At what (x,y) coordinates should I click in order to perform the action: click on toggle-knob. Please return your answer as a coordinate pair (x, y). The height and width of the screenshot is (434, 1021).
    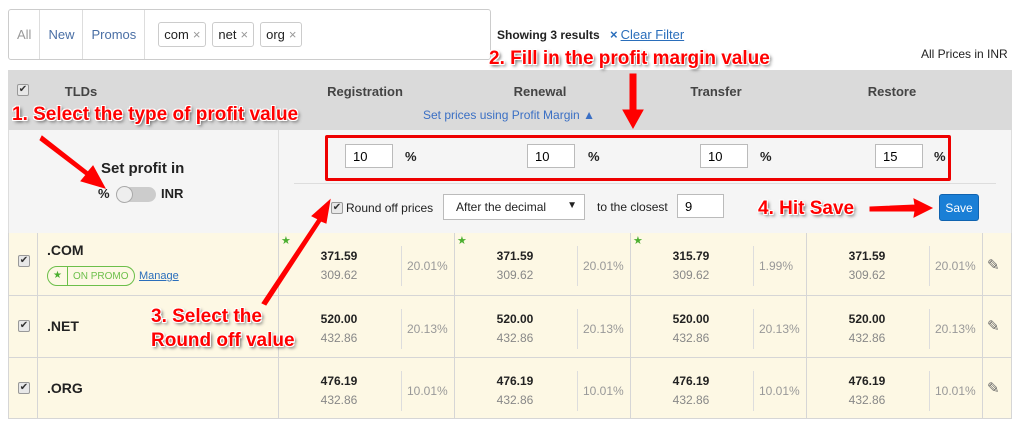
    Looking at the image, I should click on (124, 194).